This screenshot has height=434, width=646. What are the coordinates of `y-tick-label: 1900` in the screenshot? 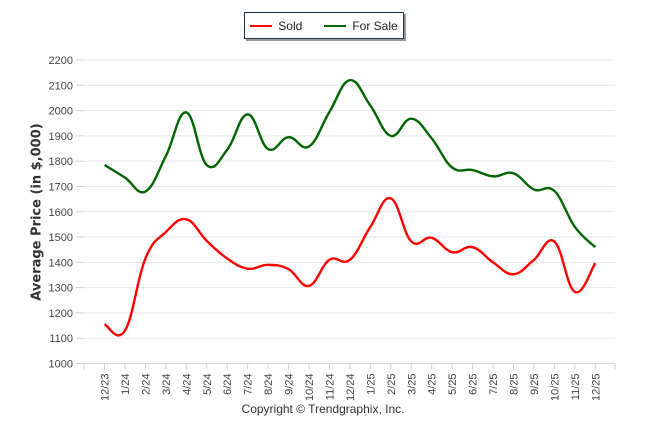 It's located at (61, 137).